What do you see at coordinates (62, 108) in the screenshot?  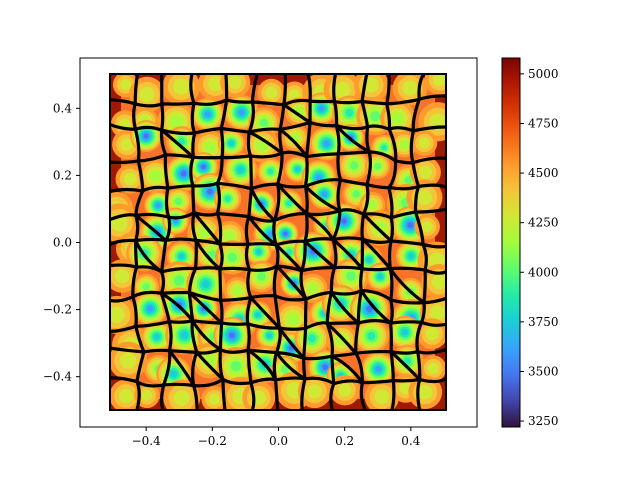 I see `y-tick-label: 0.4` at bounding box center [62, 108].